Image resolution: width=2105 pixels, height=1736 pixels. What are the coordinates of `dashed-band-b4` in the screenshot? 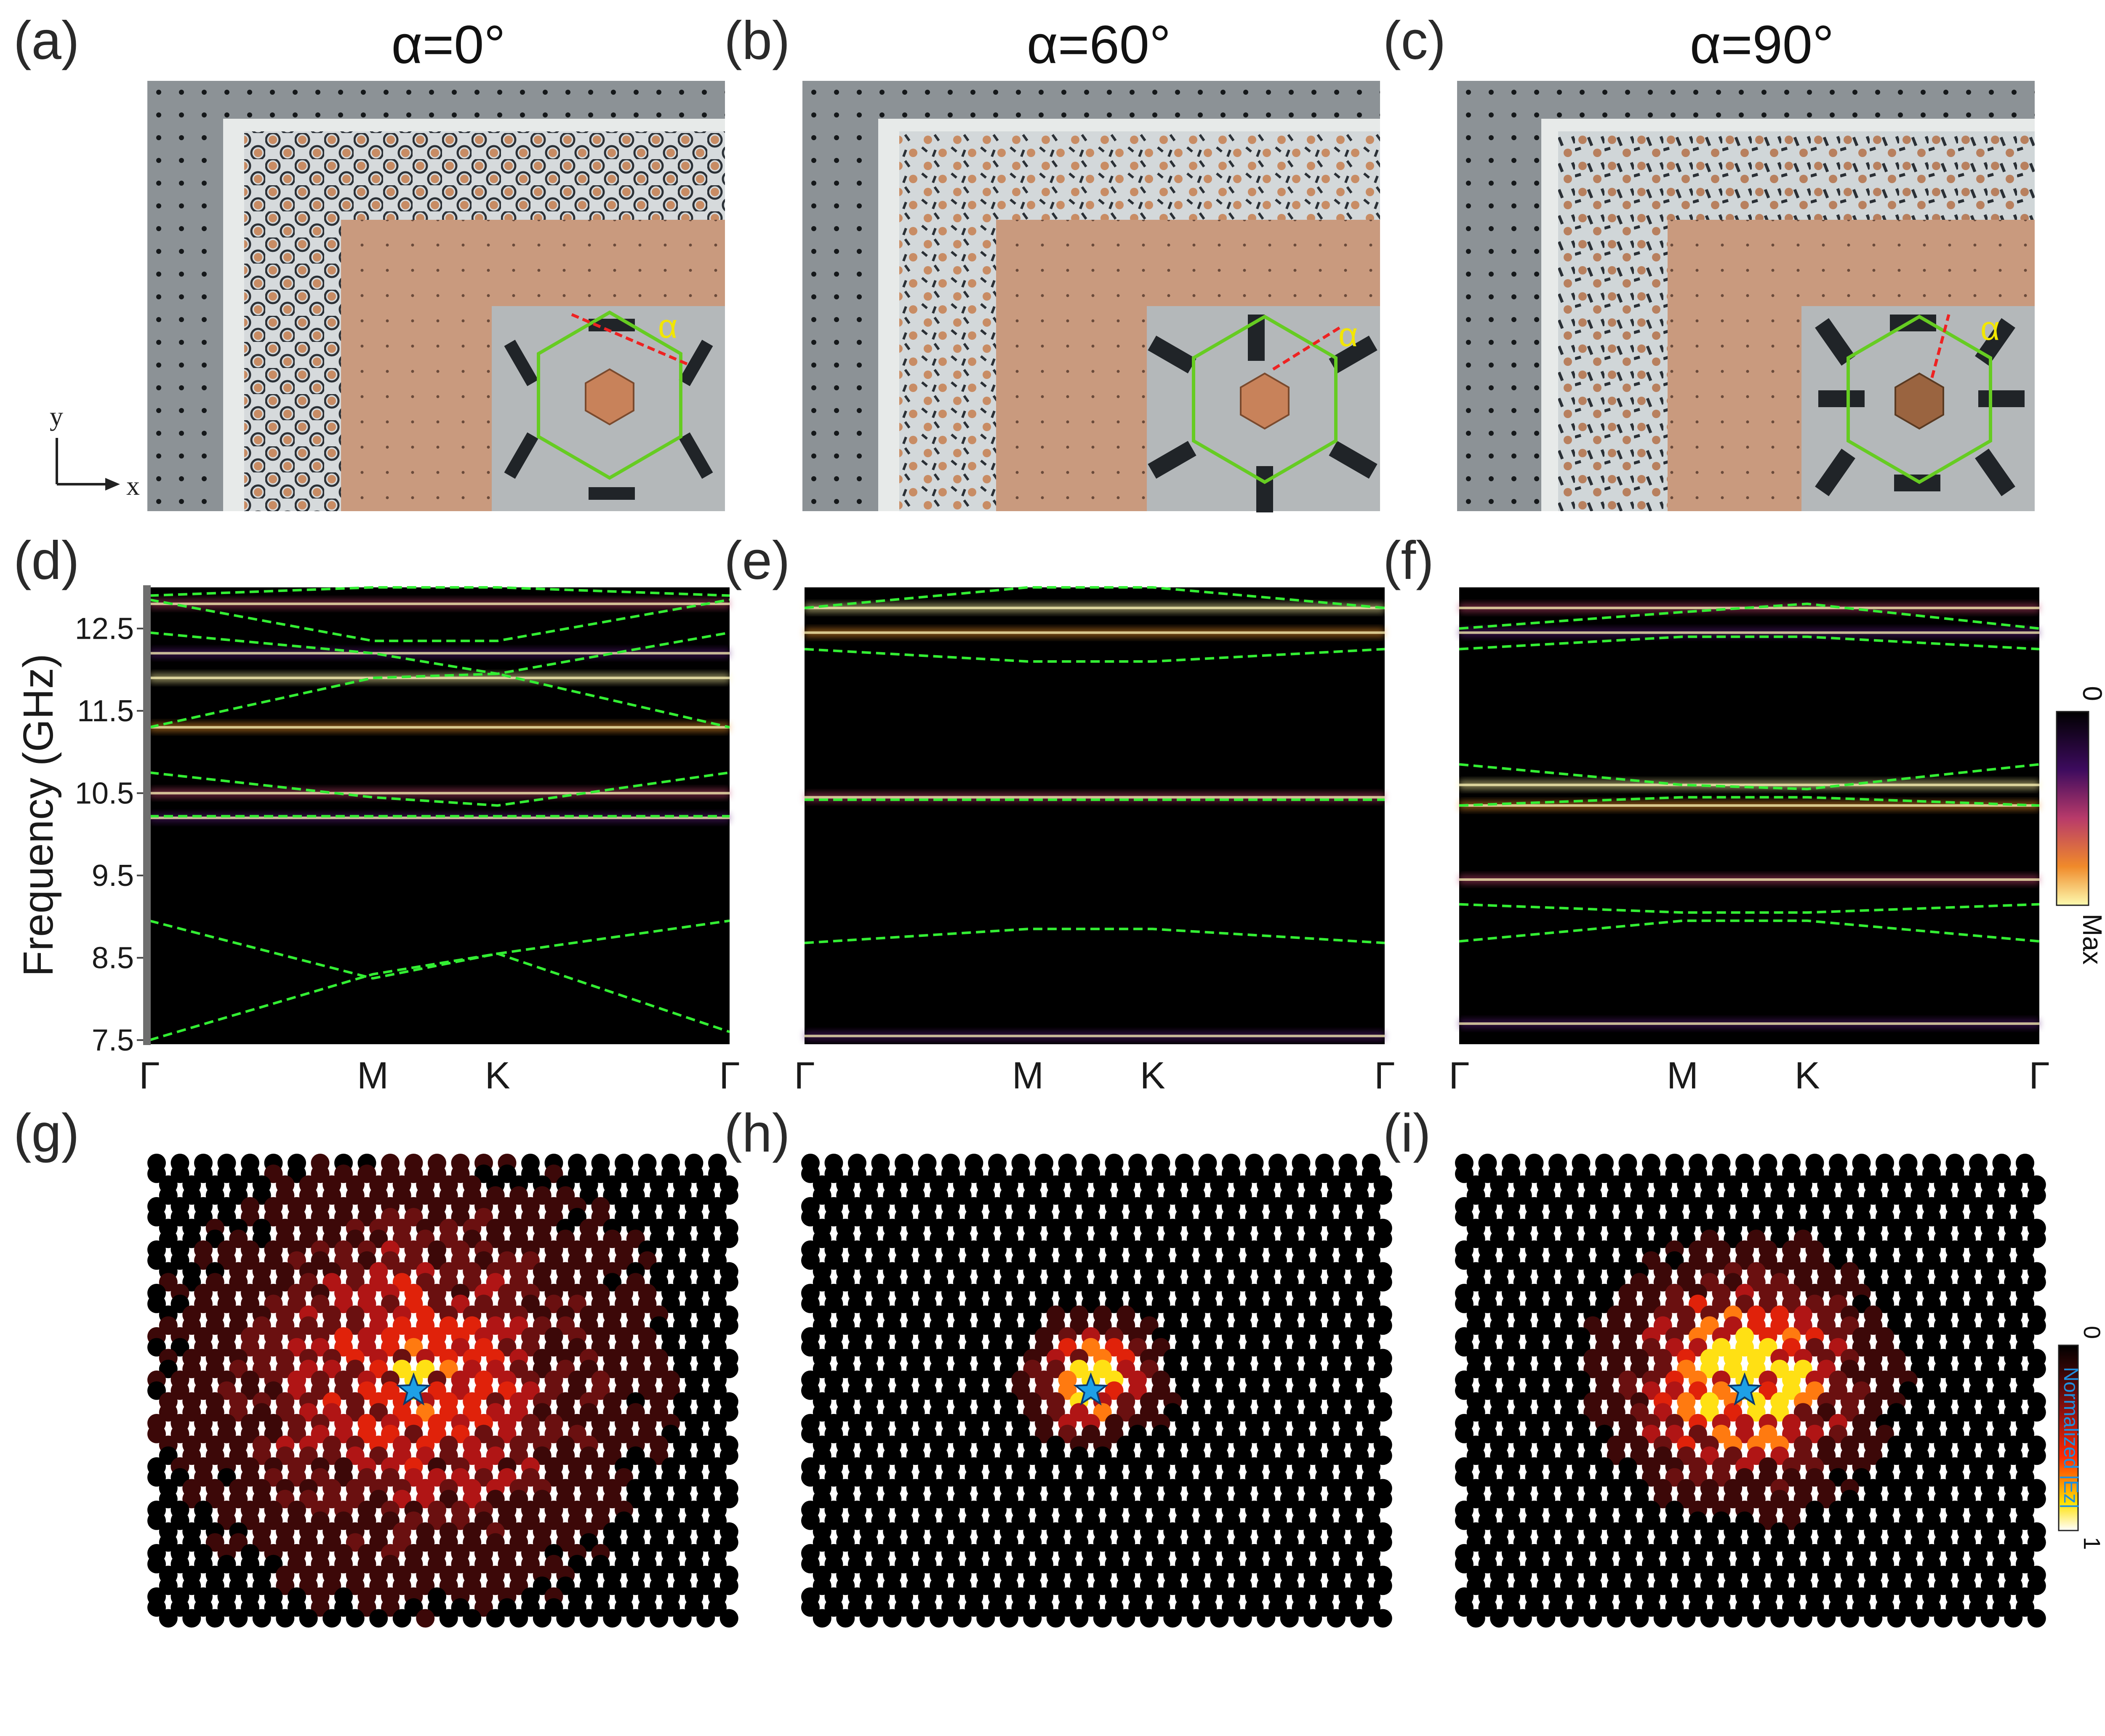 It's located at (1749, 776).